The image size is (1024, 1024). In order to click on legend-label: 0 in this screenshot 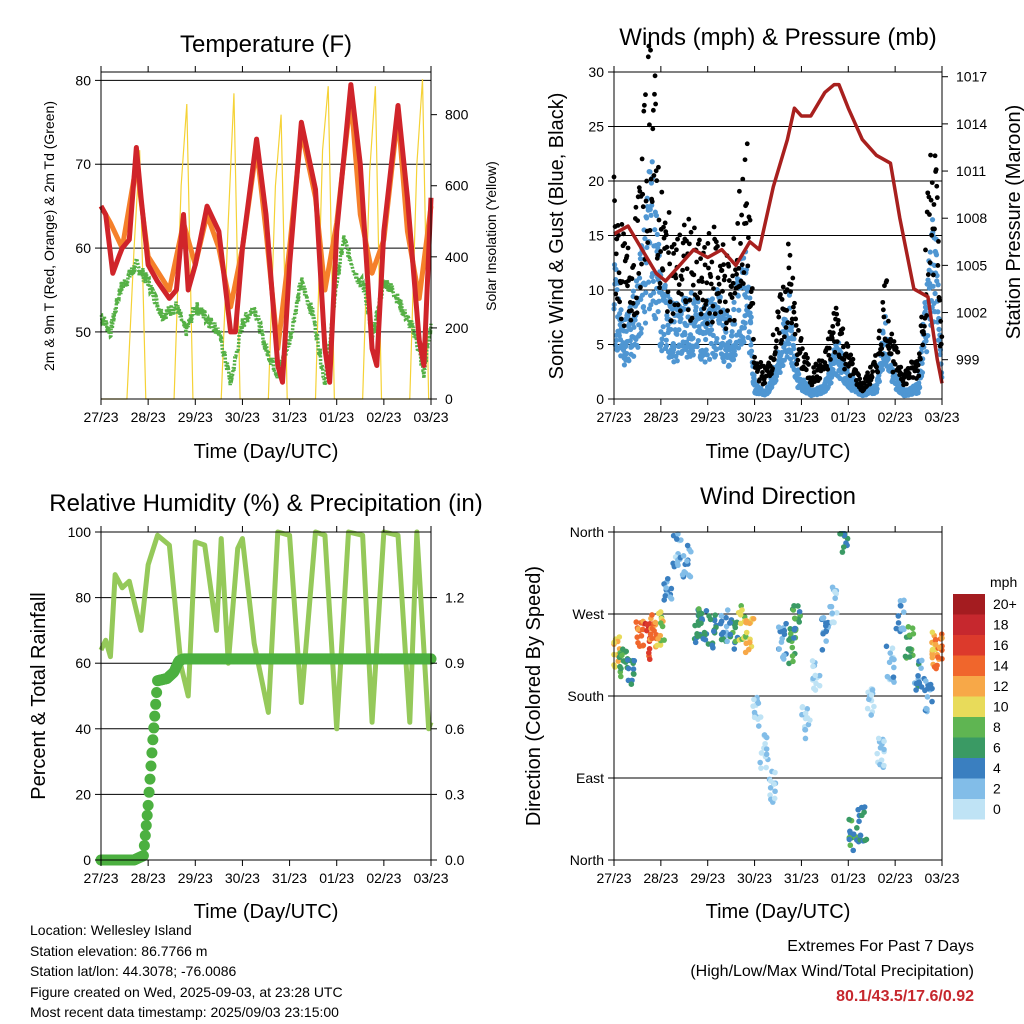, I will do `click(997, 809)`.